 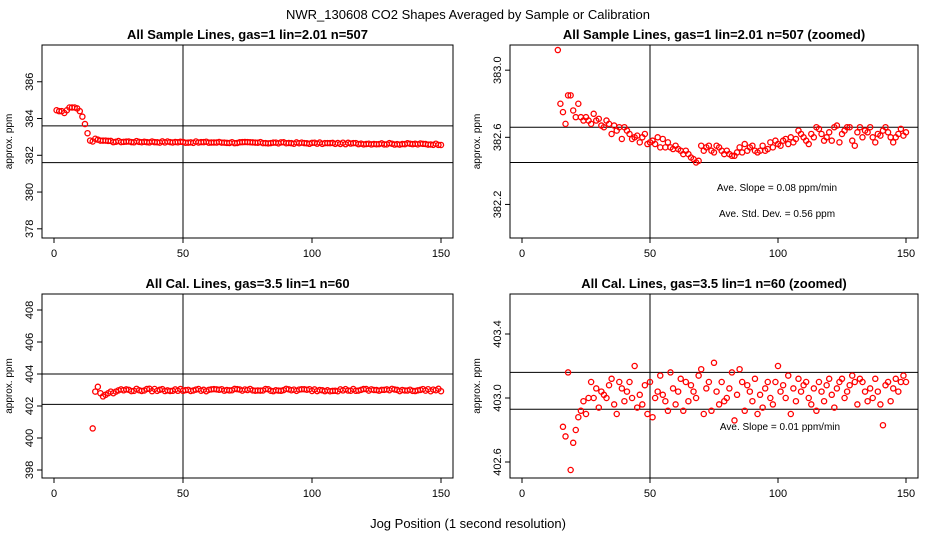 I want to click on x-tick-label: 100, so click(x=312, y=494).